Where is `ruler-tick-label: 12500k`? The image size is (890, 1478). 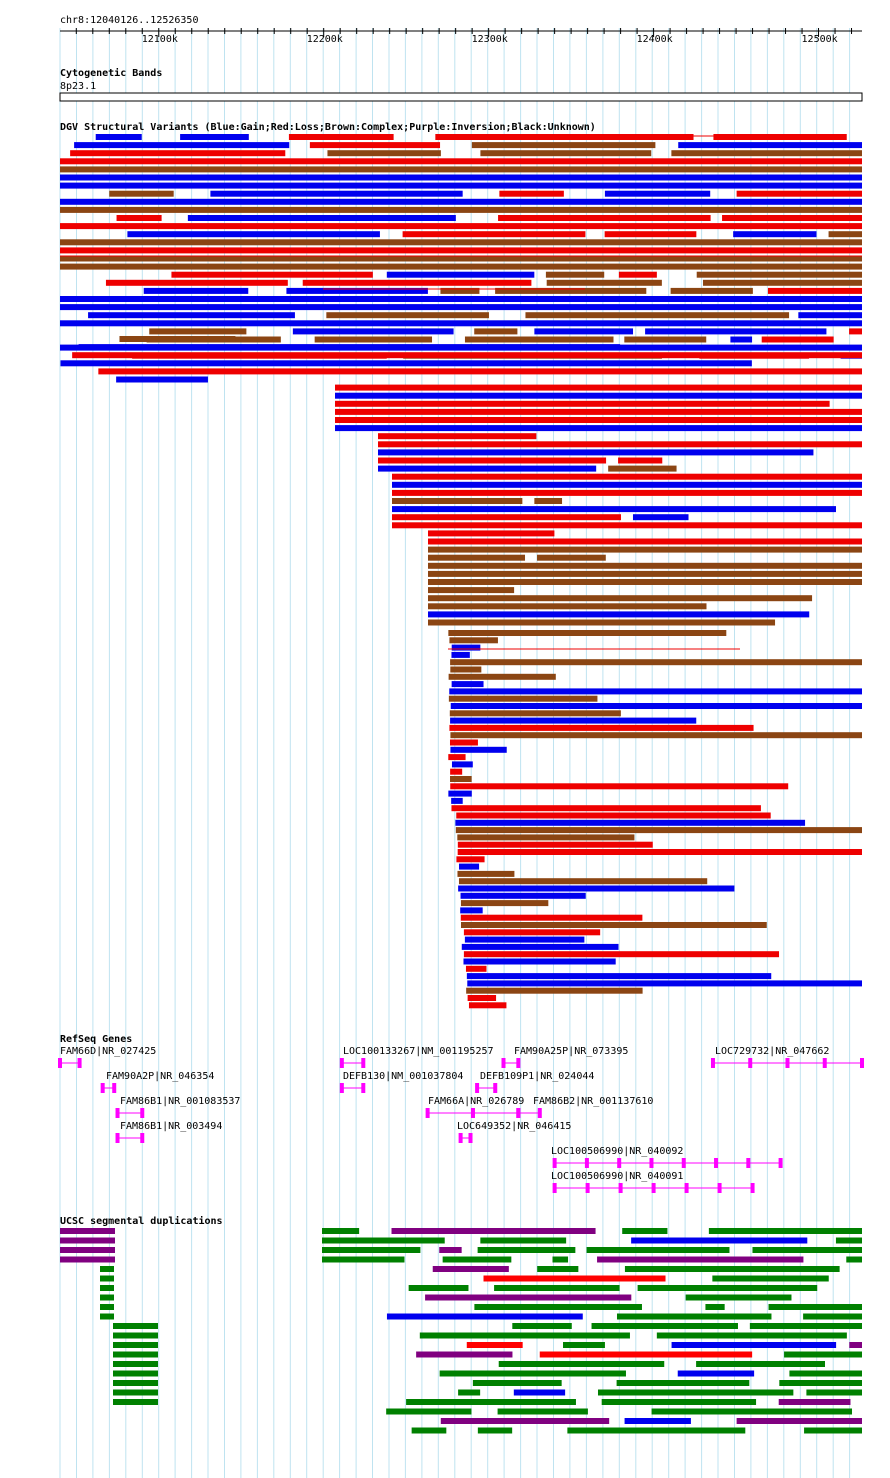 ruler-tick-label: 12500k is located at coordinates (819, 39).